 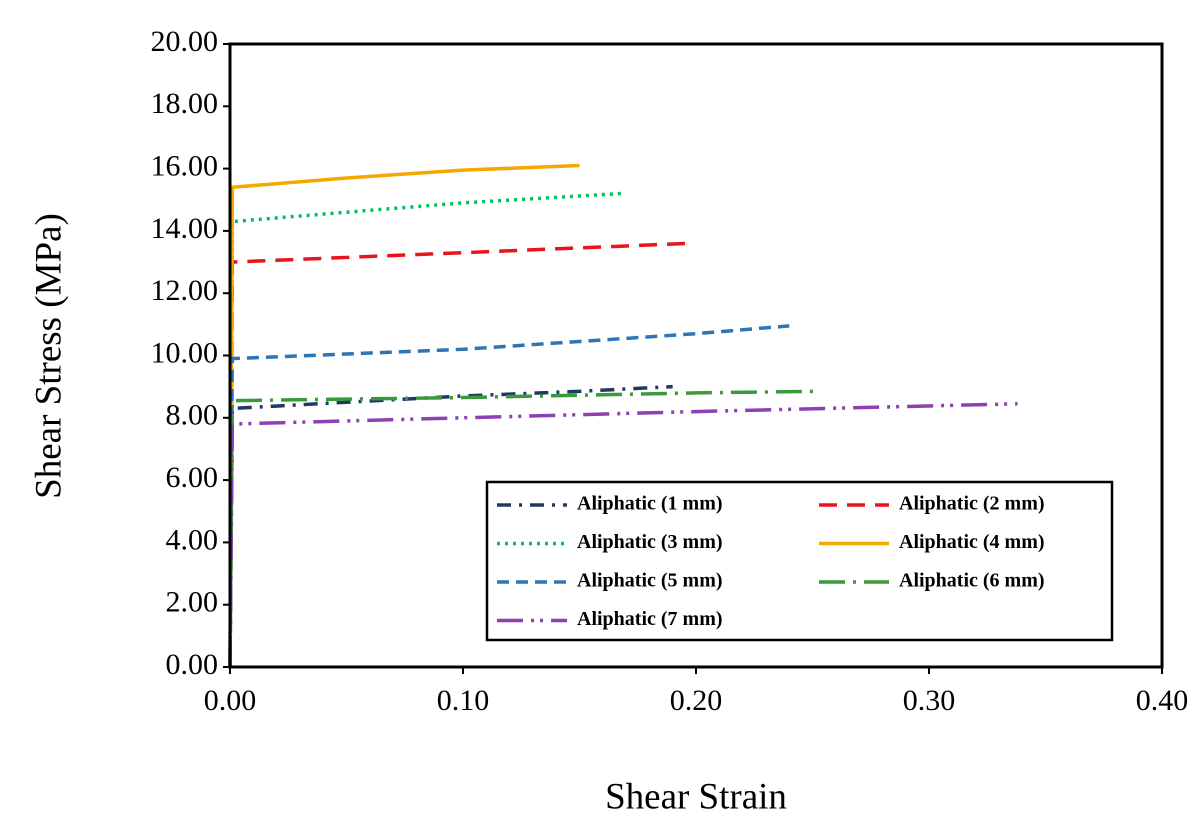 I want to click on x-tick-label: 0.20, so click(x=696, y=700).